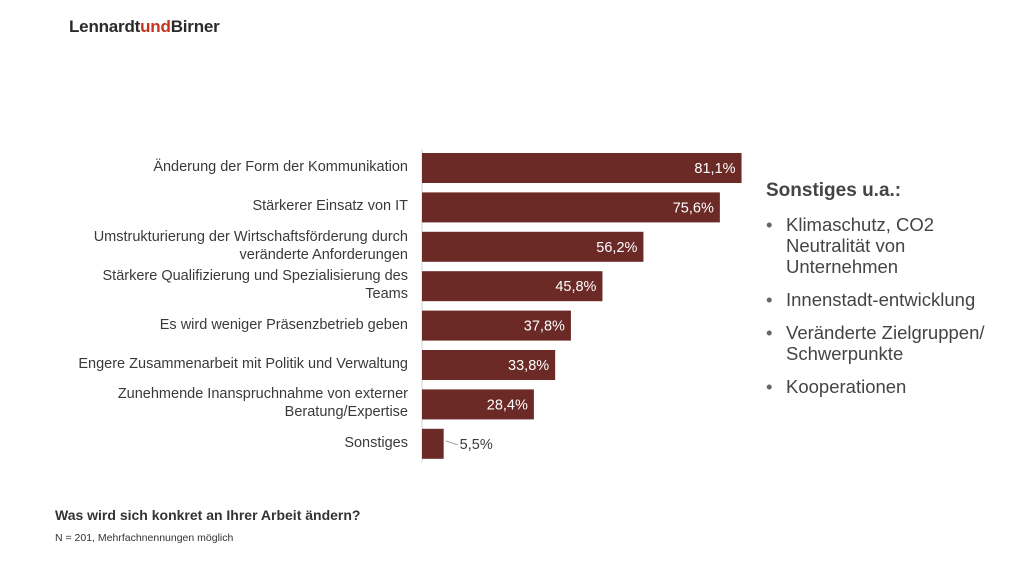 The width and height of the screenshot is (1024, 574). What do you see at coordinates (330, 206) in the screenshot?
I see `category-label: Stärkerer Einsatz von IT` at bounding box center [330, 206].